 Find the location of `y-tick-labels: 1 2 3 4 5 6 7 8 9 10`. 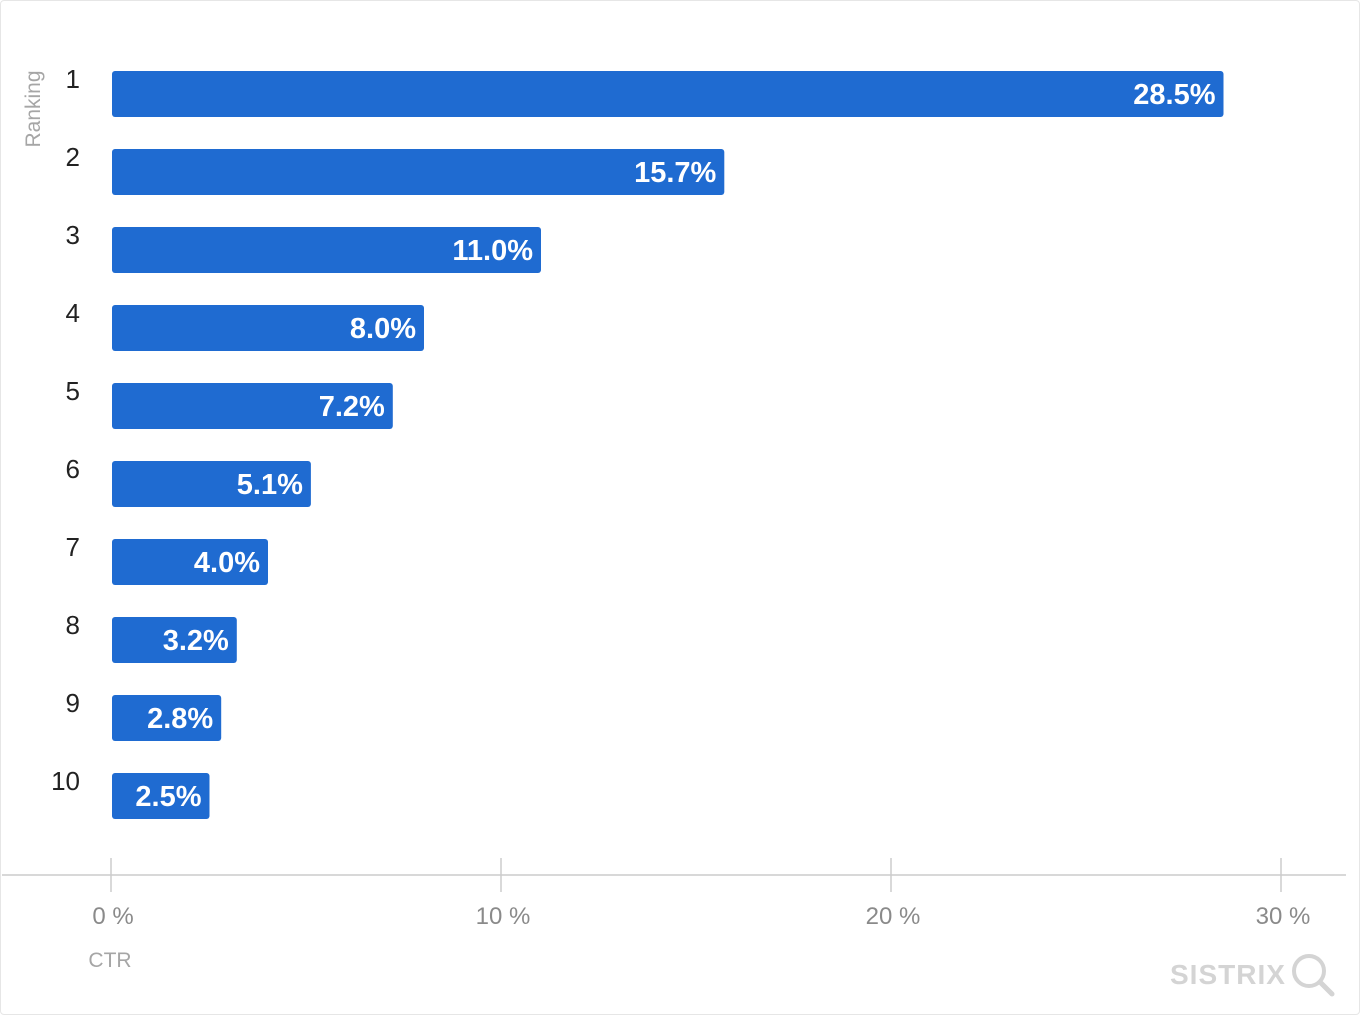

y-tick-labels: 1 2 3 4 5 6 7 8 9 10 is located at coordinates (65, 430).